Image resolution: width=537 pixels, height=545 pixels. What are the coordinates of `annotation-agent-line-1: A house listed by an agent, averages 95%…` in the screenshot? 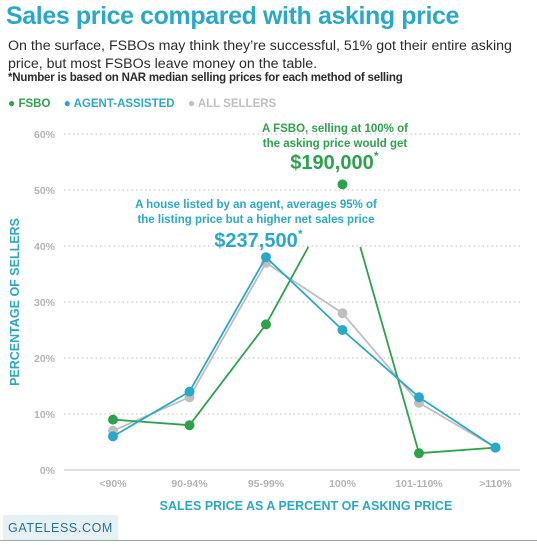 It's located at (256, 205).